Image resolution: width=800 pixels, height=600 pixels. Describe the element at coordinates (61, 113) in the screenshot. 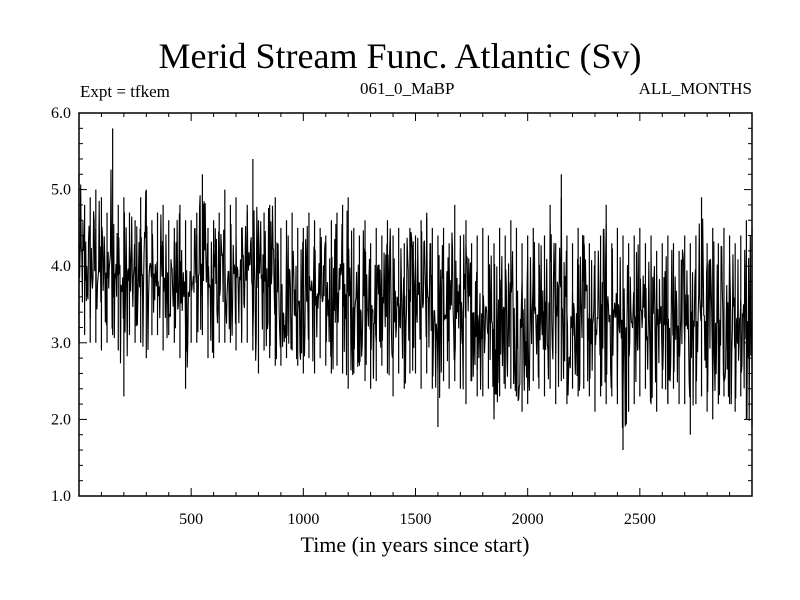

I see `y-tick-label: 6.0` at that location.